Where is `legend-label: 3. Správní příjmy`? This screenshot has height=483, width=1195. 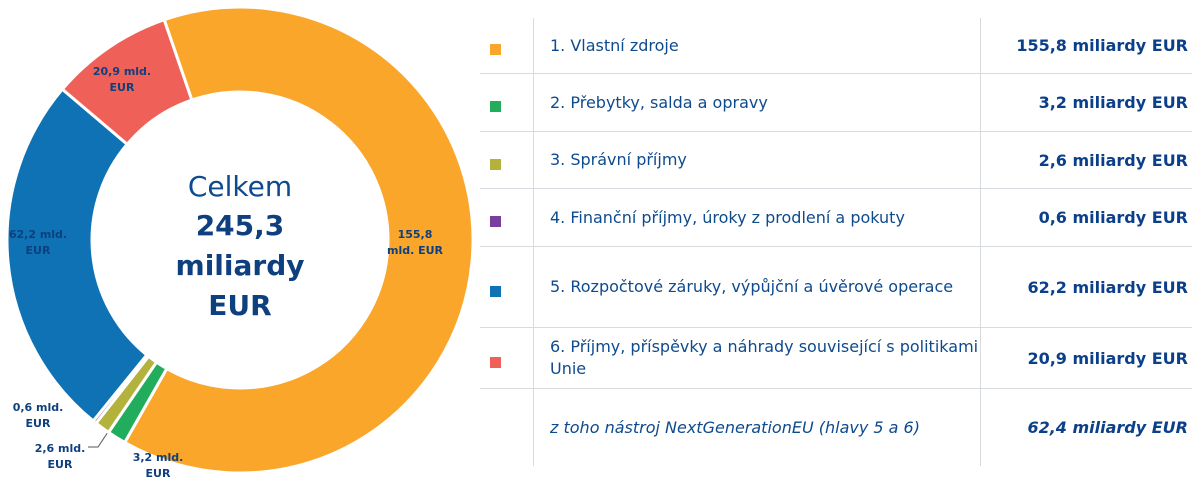
legend-label: 3. Správní příjmy is located at coordinates (756, 160).